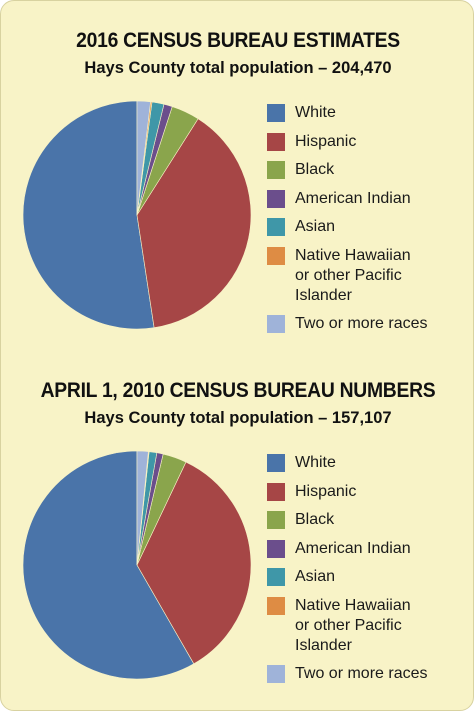 The image size is (474, 718). I want to click on chart-title: APRIL 1, 2010 CENSUS BUREAU NUMBERS, so click(238, 390).